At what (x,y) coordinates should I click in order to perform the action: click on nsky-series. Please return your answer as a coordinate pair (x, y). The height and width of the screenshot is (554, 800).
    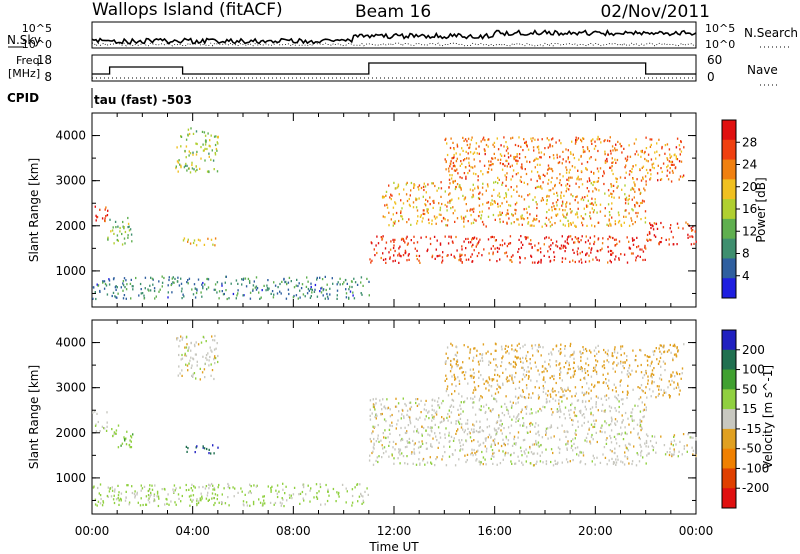
    Looking at the image, I should click on (394, 36).